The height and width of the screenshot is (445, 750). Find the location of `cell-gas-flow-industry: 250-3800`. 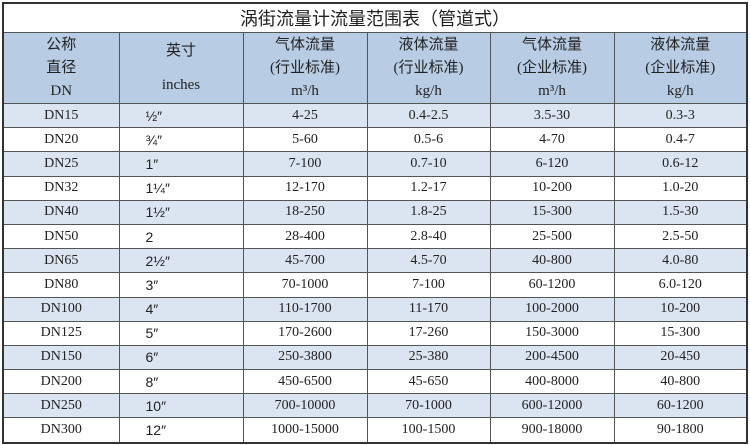

cell-gas-flow-industry: 250-3800 is located at coordinates (305, 357).